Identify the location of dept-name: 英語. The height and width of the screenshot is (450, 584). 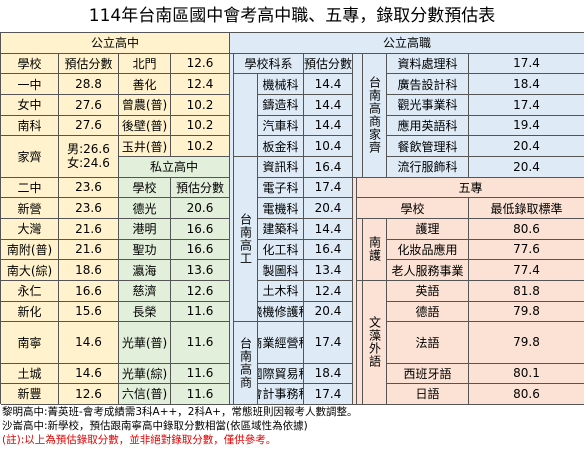
(428, 291).